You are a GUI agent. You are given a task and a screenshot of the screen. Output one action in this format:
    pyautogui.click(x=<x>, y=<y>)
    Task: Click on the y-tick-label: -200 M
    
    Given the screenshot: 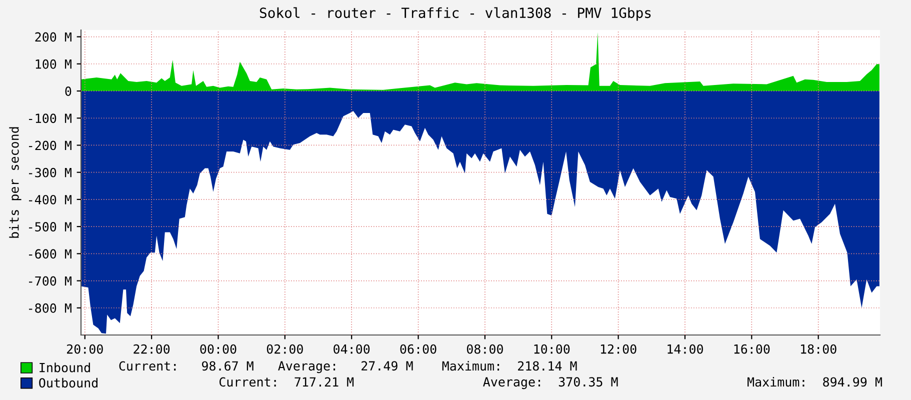 What is the action you would take?
    pyautogui.click(x=50, y=145)
    